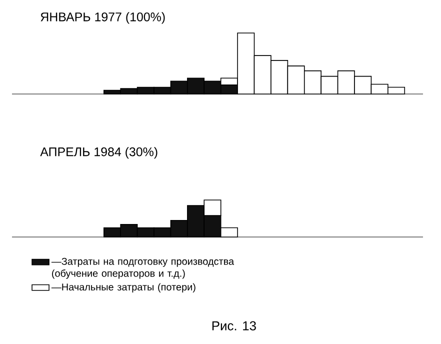  I want to click on chart-title: АПРЕЛЬ 1984 (30%), so click(99, 153).